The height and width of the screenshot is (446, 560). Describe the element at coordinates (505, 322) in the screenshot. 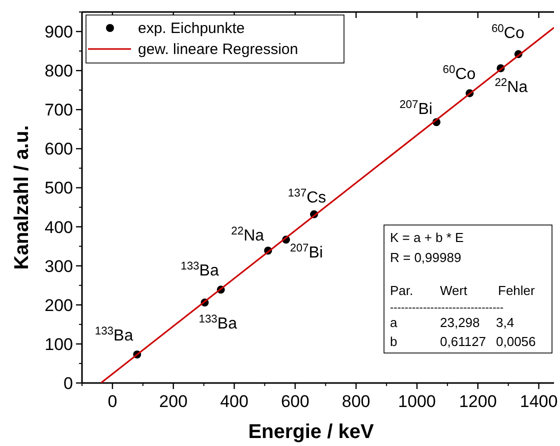

I see `annotation: 3,4` at that location.